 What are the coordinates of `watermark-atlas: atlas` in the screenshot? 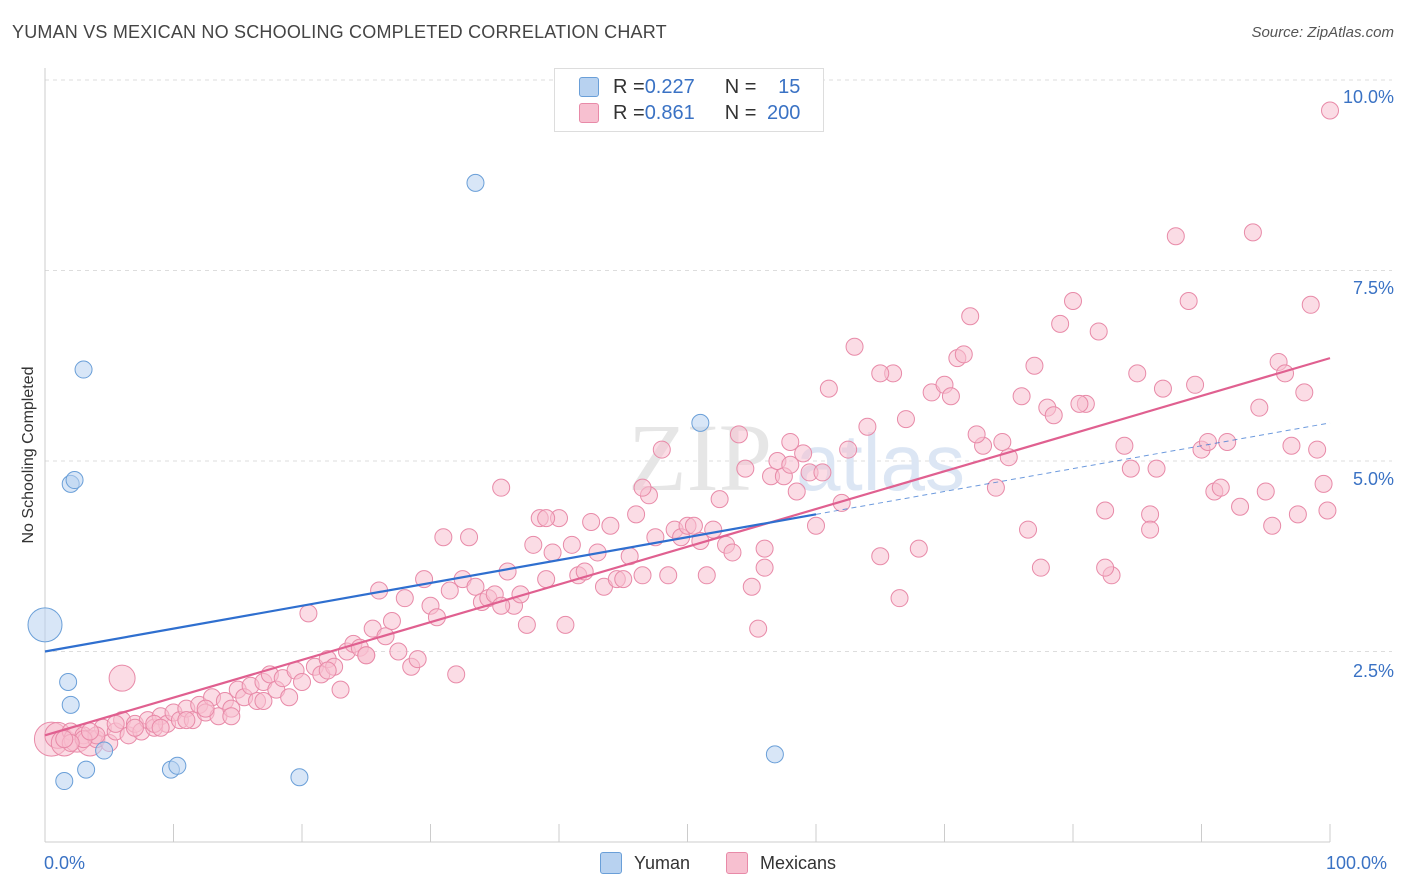 It's located at (880, 462).